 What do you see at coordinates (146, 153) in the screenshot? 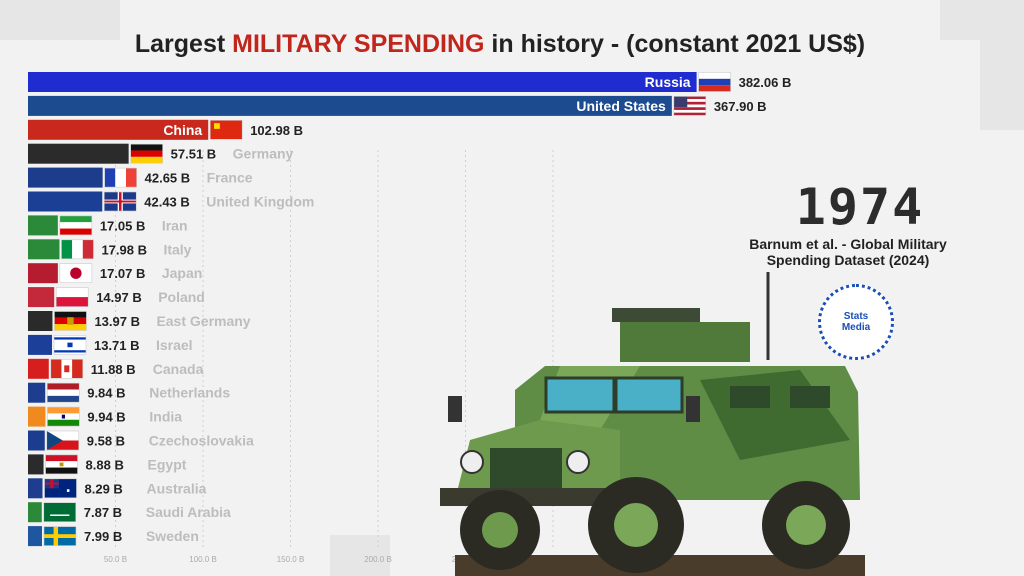
I see `flag-icon-germany` at bounding box center [146, 153].